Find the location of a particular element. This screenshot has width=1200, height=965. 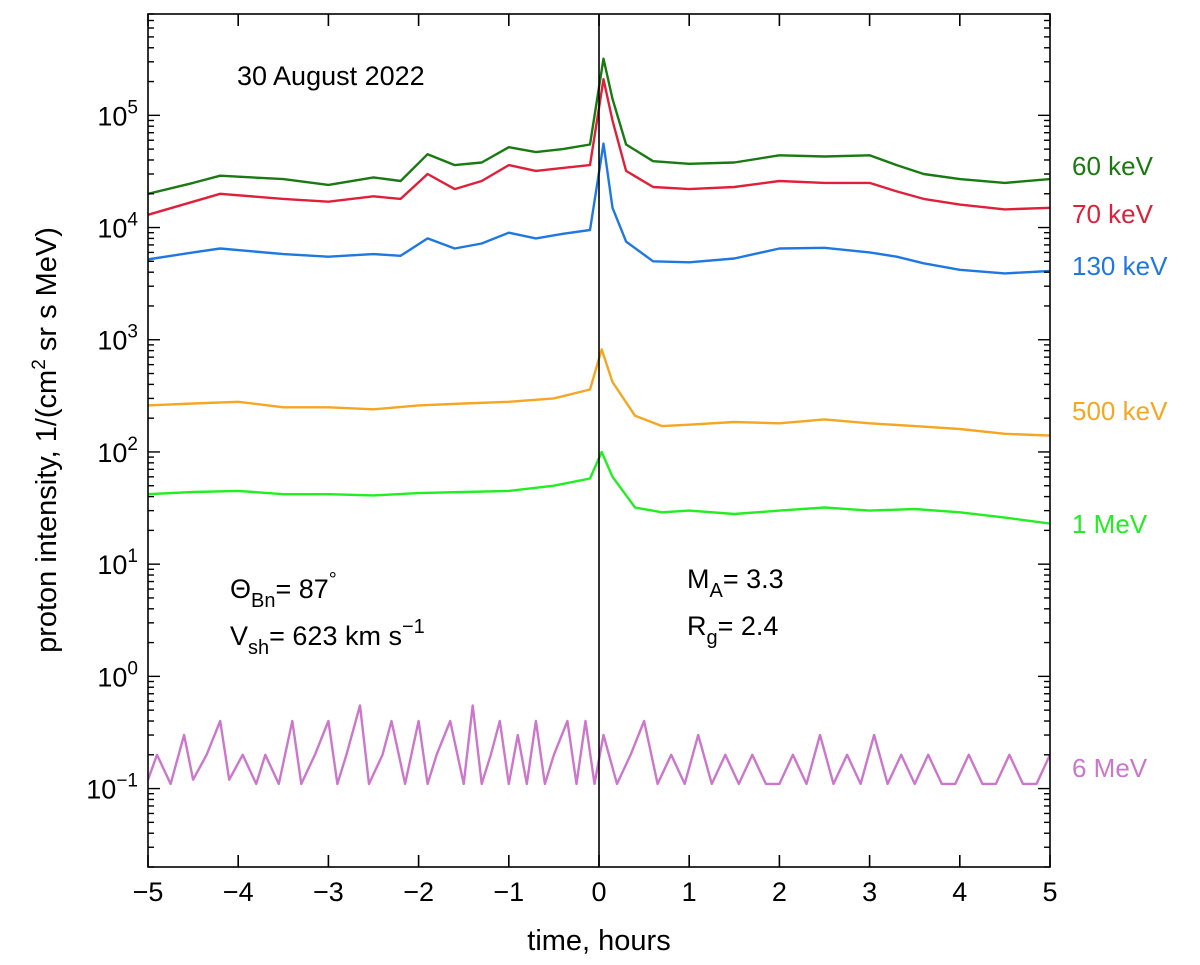

x-tick-label: −1 is located at coordinates (508, 892).